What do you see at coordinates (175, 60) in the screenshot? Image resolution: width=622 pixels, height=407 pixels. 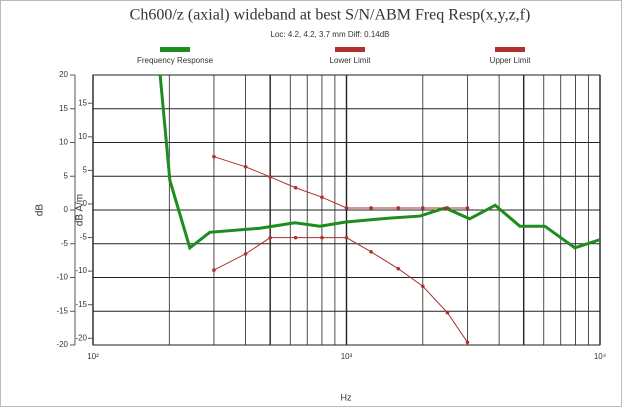 I see `legend-label: Frequency Response` at bounding box center [175, 60].